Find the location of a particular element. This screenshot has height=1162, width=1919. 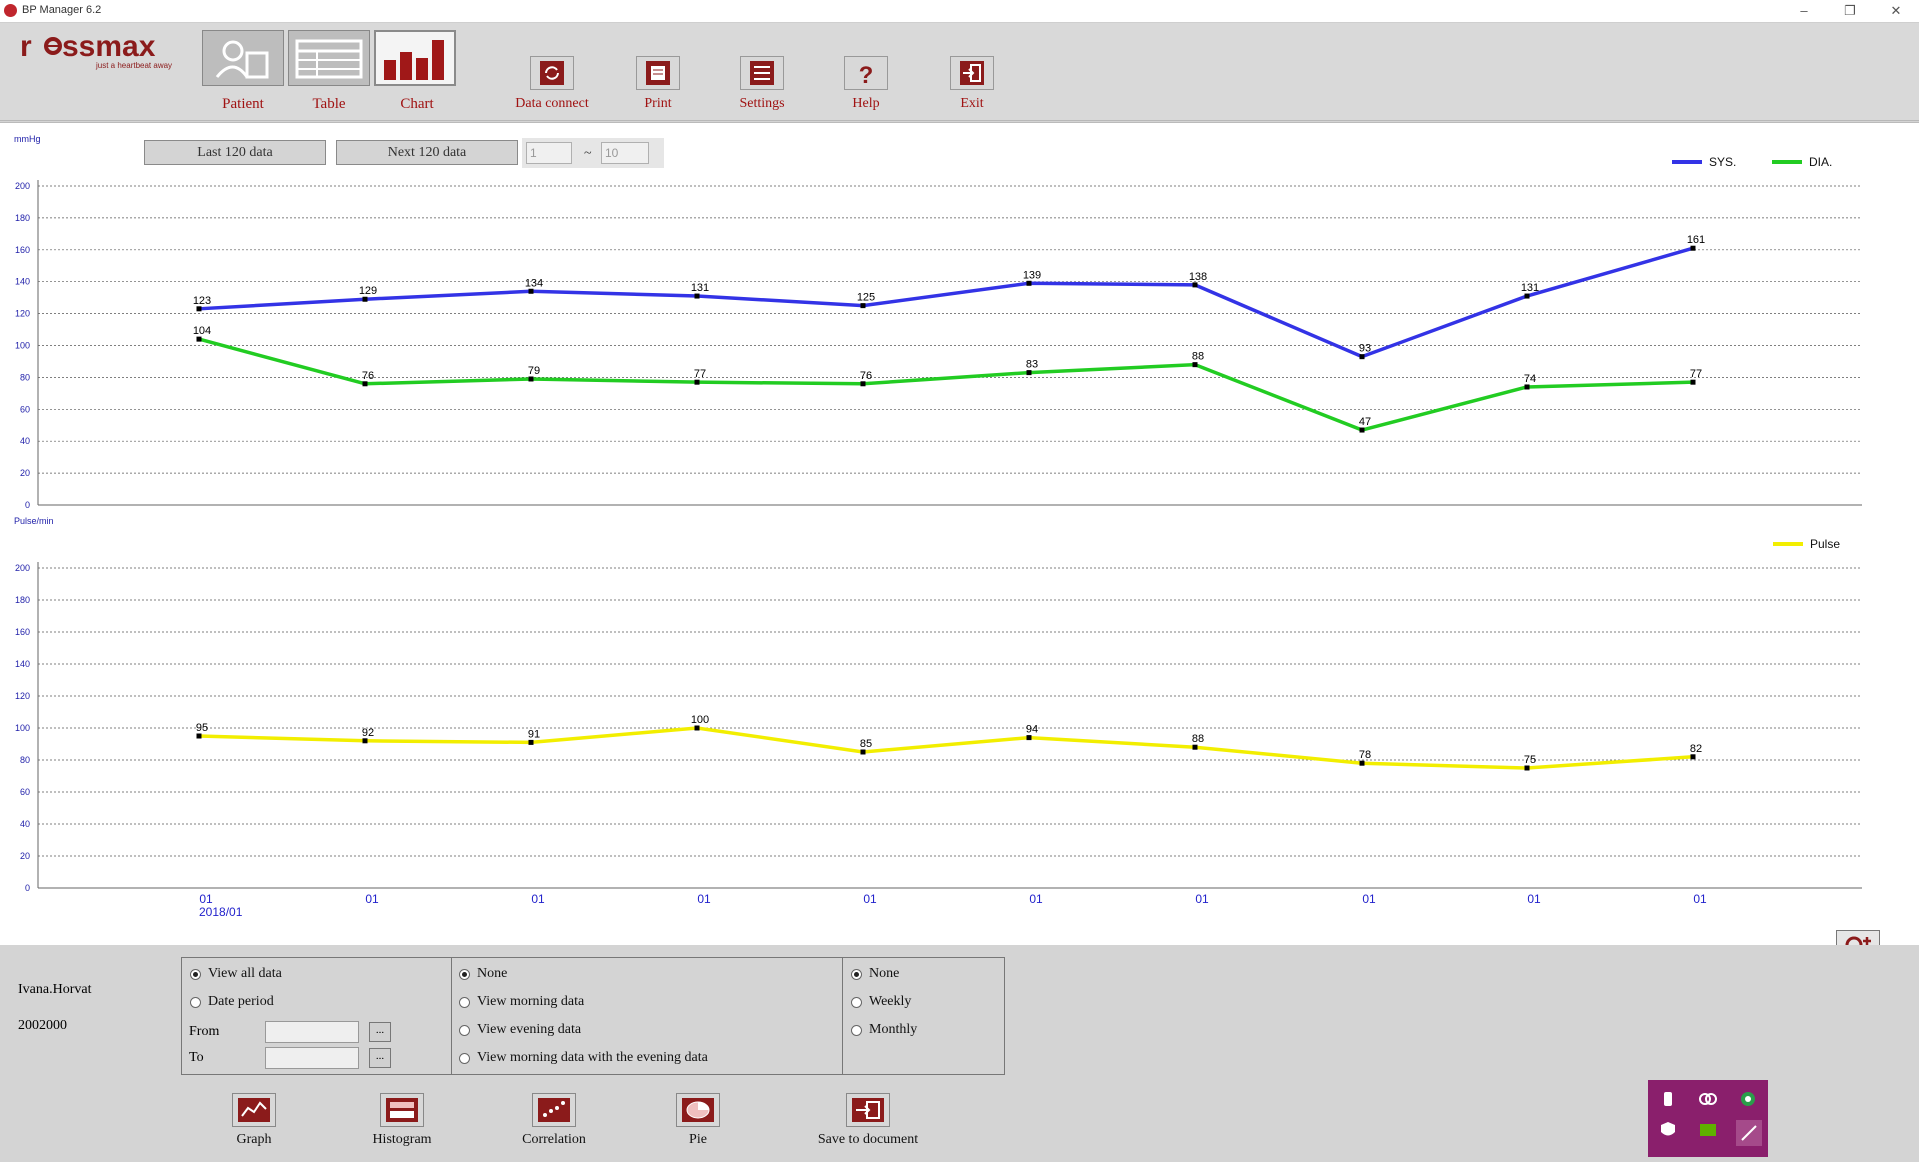

system-tray-popup is located at coordinates (1708, 1118).